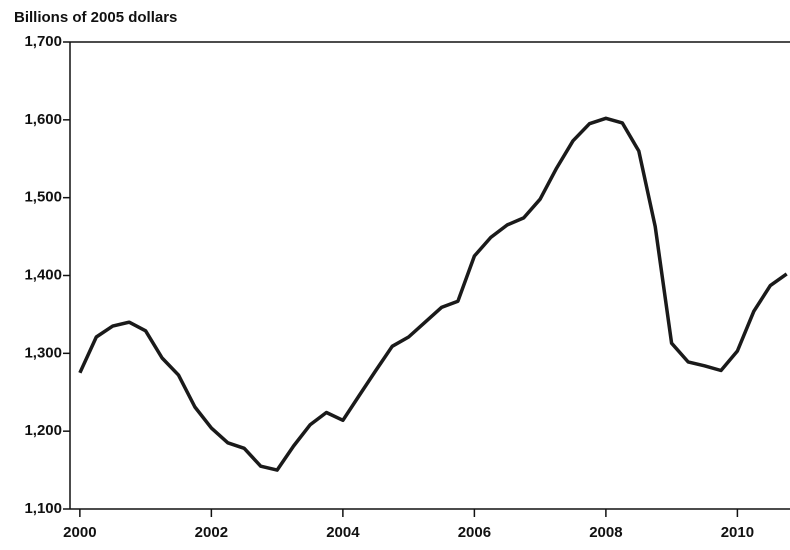 Image resolution: width=790 pixels, height=550 pixels. Describe the element at coordinates (79, 532) in the screenshot. I see `x-tick-label: 2000` at that location.